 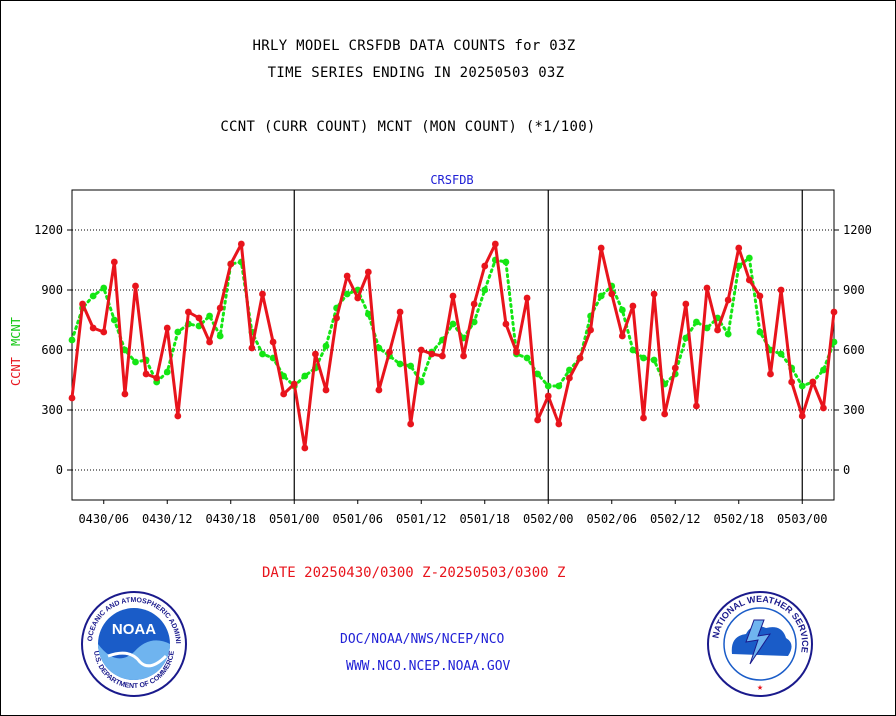 I want to click on y-tick-label-right: 600, so click(x=854, y=350).